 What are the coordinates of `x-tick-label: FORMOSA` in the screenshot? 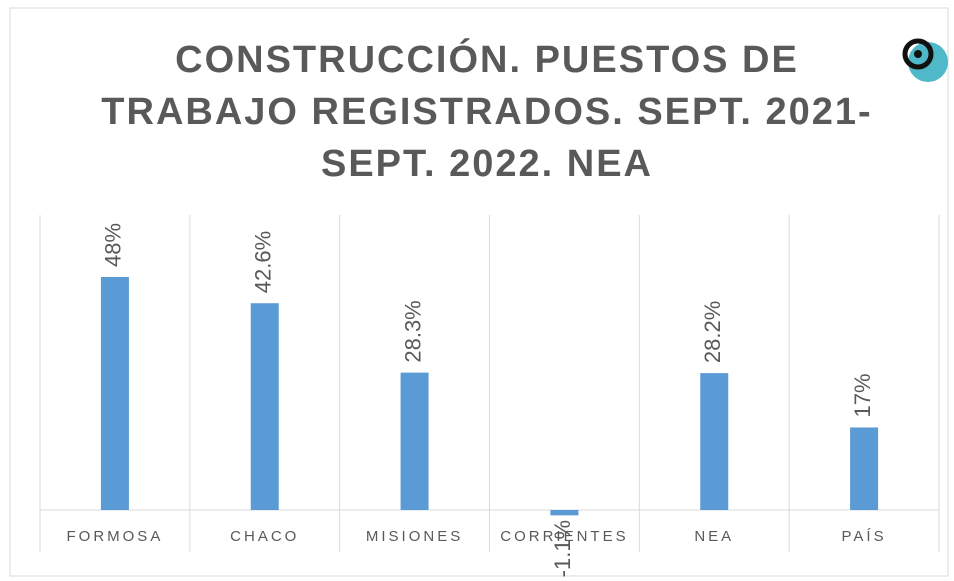 It's located at (114, 536).